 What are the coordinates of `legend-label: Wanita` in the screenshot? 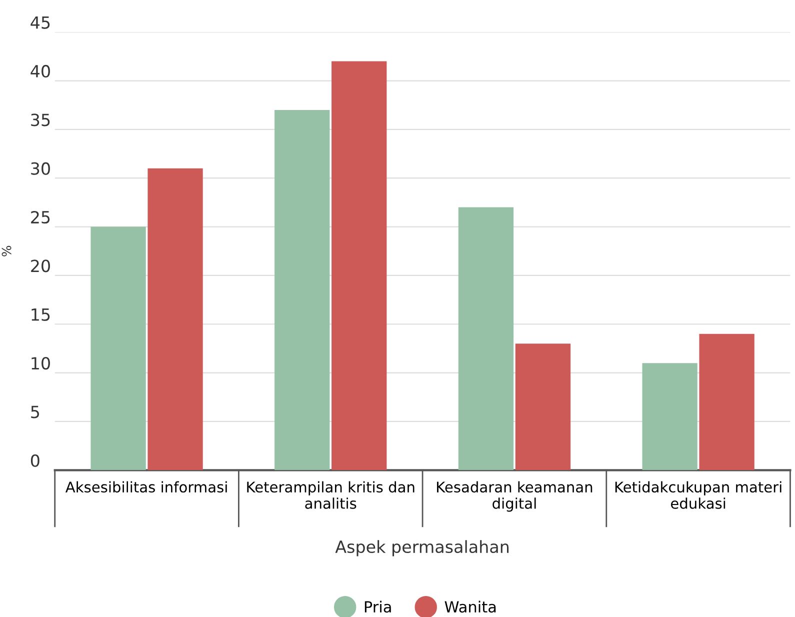 It's located at (470, 606).